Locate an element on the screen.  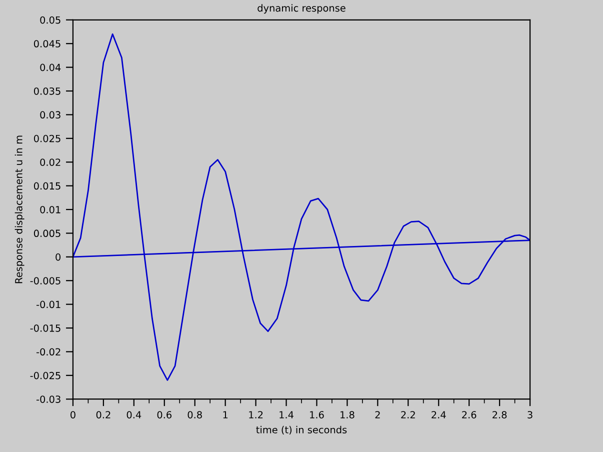
x-tick-label: 1.2 is located at coordinates (256, 414).